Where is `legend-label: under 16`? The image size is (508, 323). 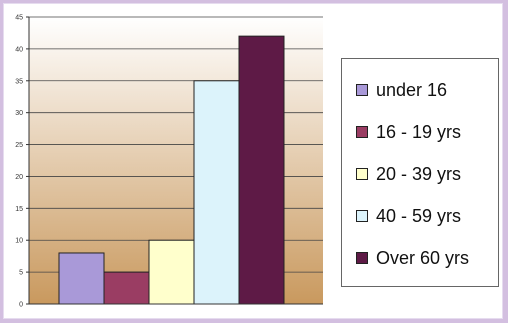 legend-label: under 16 is located at coordinates (412, 89).